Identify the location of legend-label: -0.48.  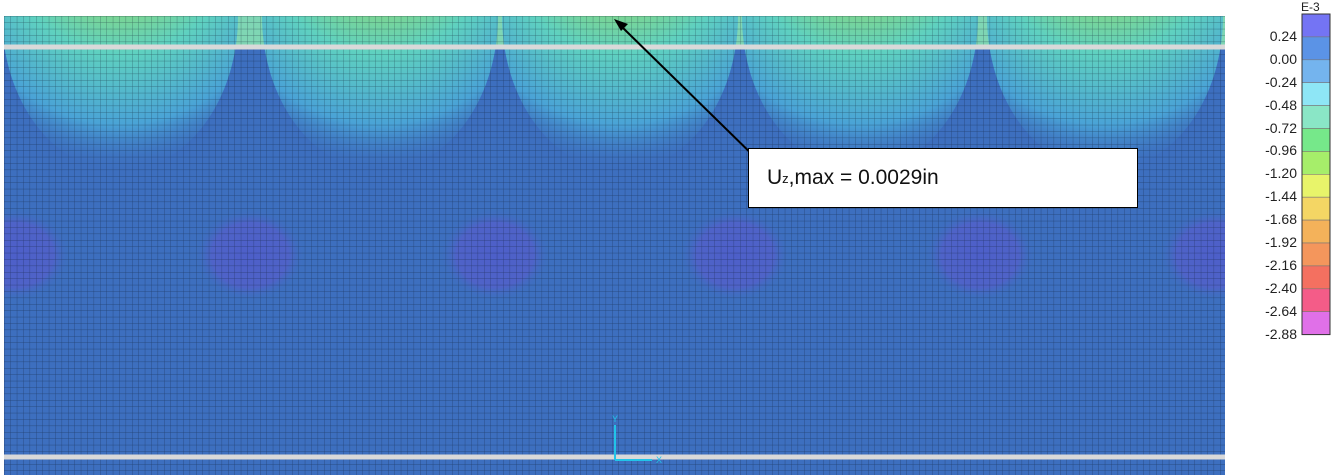
(1281, 104).